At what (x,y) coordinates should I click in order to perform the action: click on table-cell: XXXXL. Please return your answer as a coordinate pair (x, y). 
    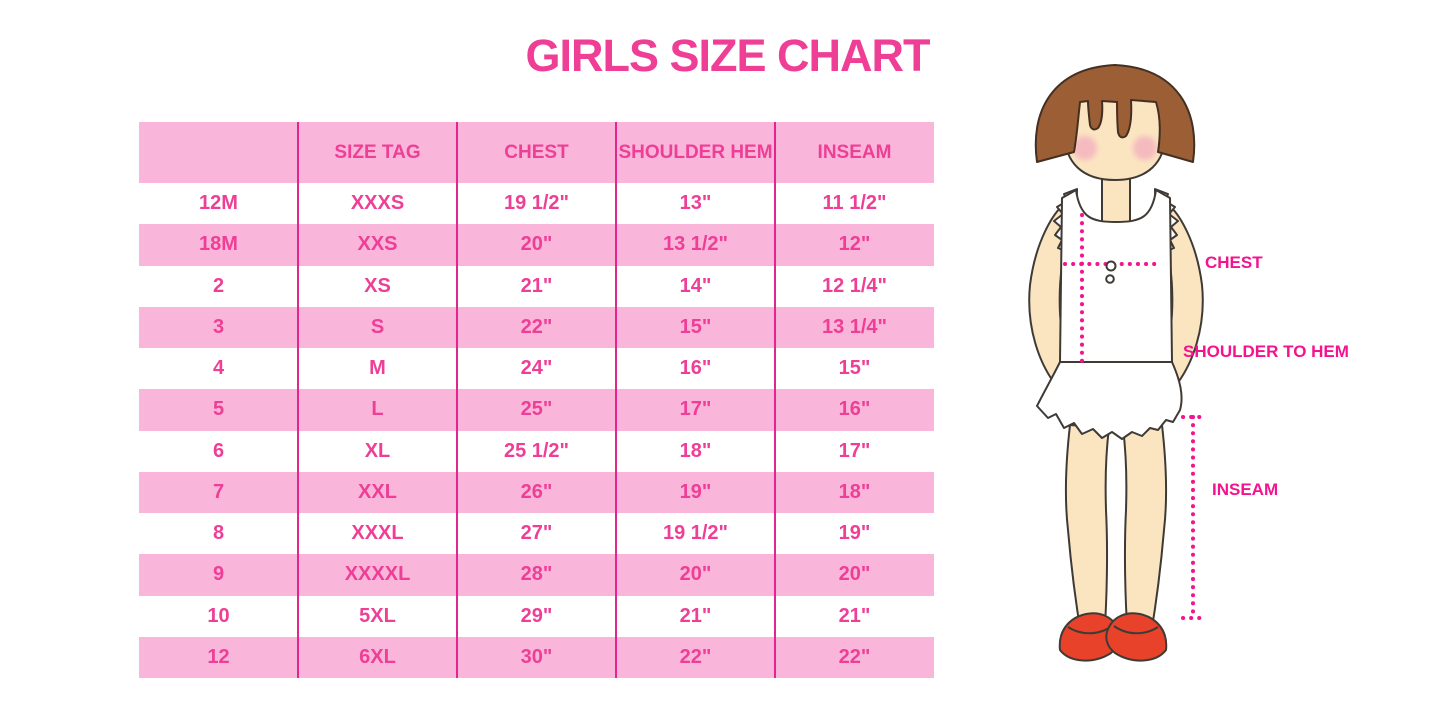
    Looking at the image, I should click on (377, 574).